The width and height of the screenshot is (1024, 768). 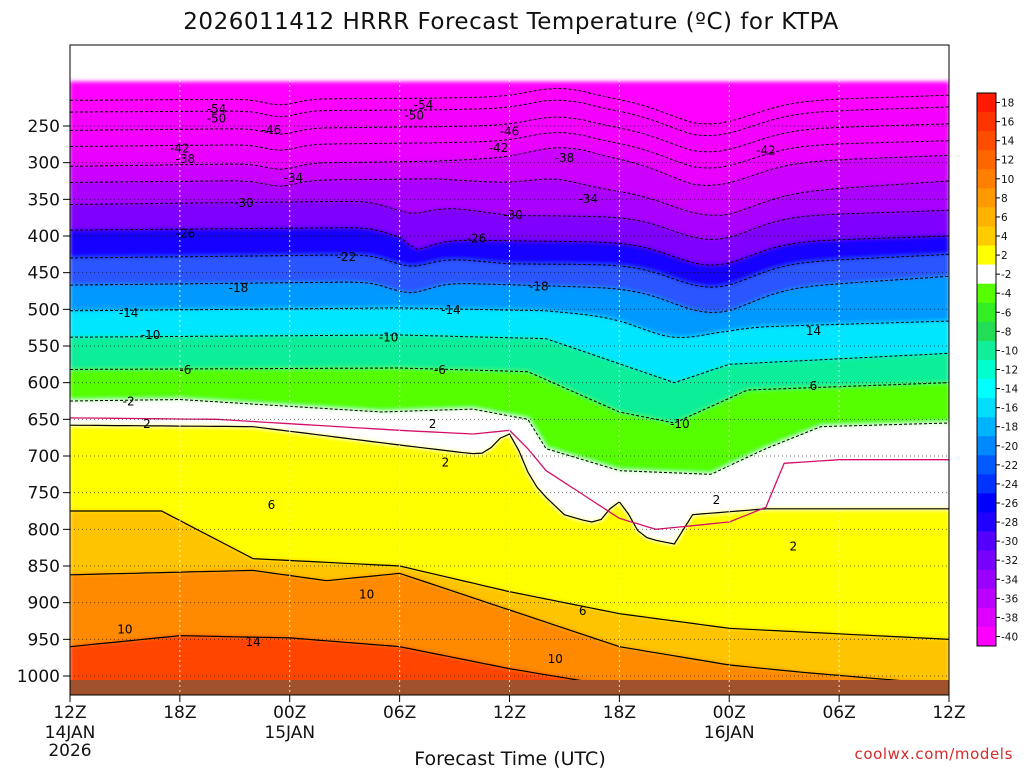 What do you see at coordinates (1004, 199) in the screenshot?
I see `colorbar-label: 8` at bounding box center [1004, 199].